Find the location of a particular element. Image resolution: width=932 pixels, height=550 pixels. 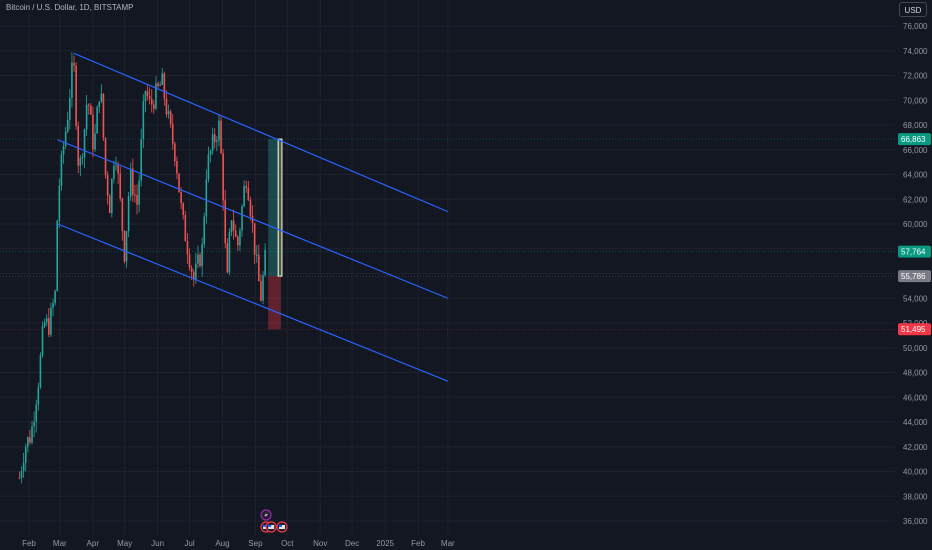

long-position-tool is located at coordinates (275, 234).